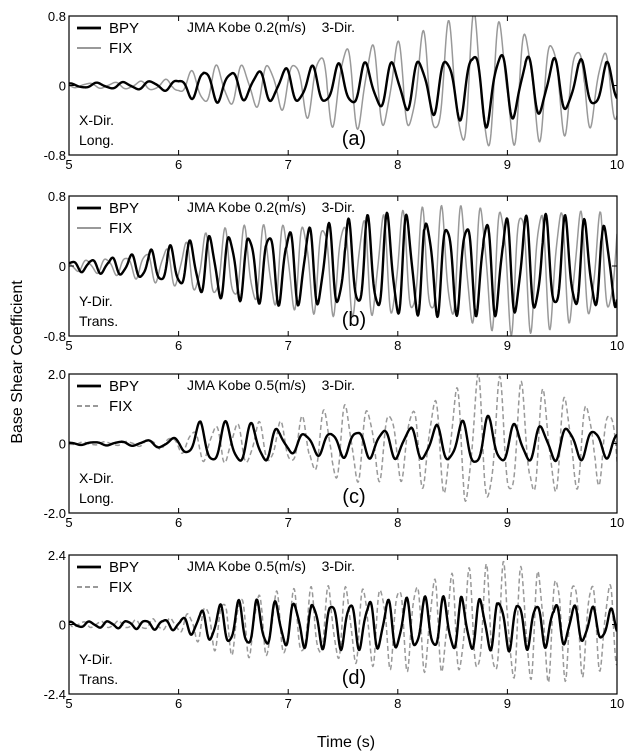 This screenshot has height=752, width=629. I want to click on y-tick-label: 2.0, so click(57, 374).